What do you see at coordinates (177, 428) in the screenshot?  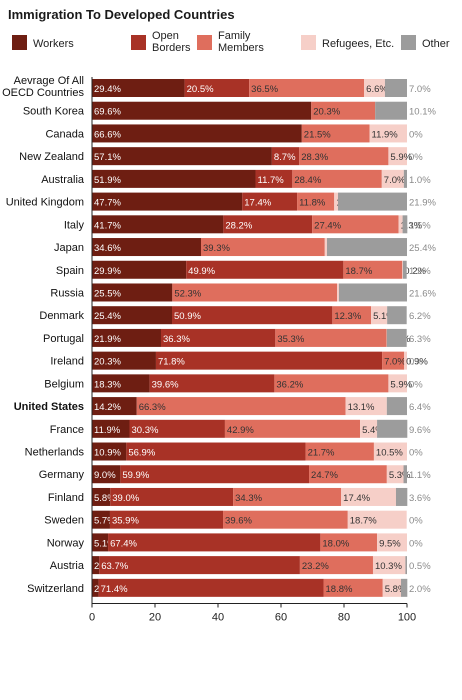 I see `bar-france-open-borders` at bounding box center [177, 428].